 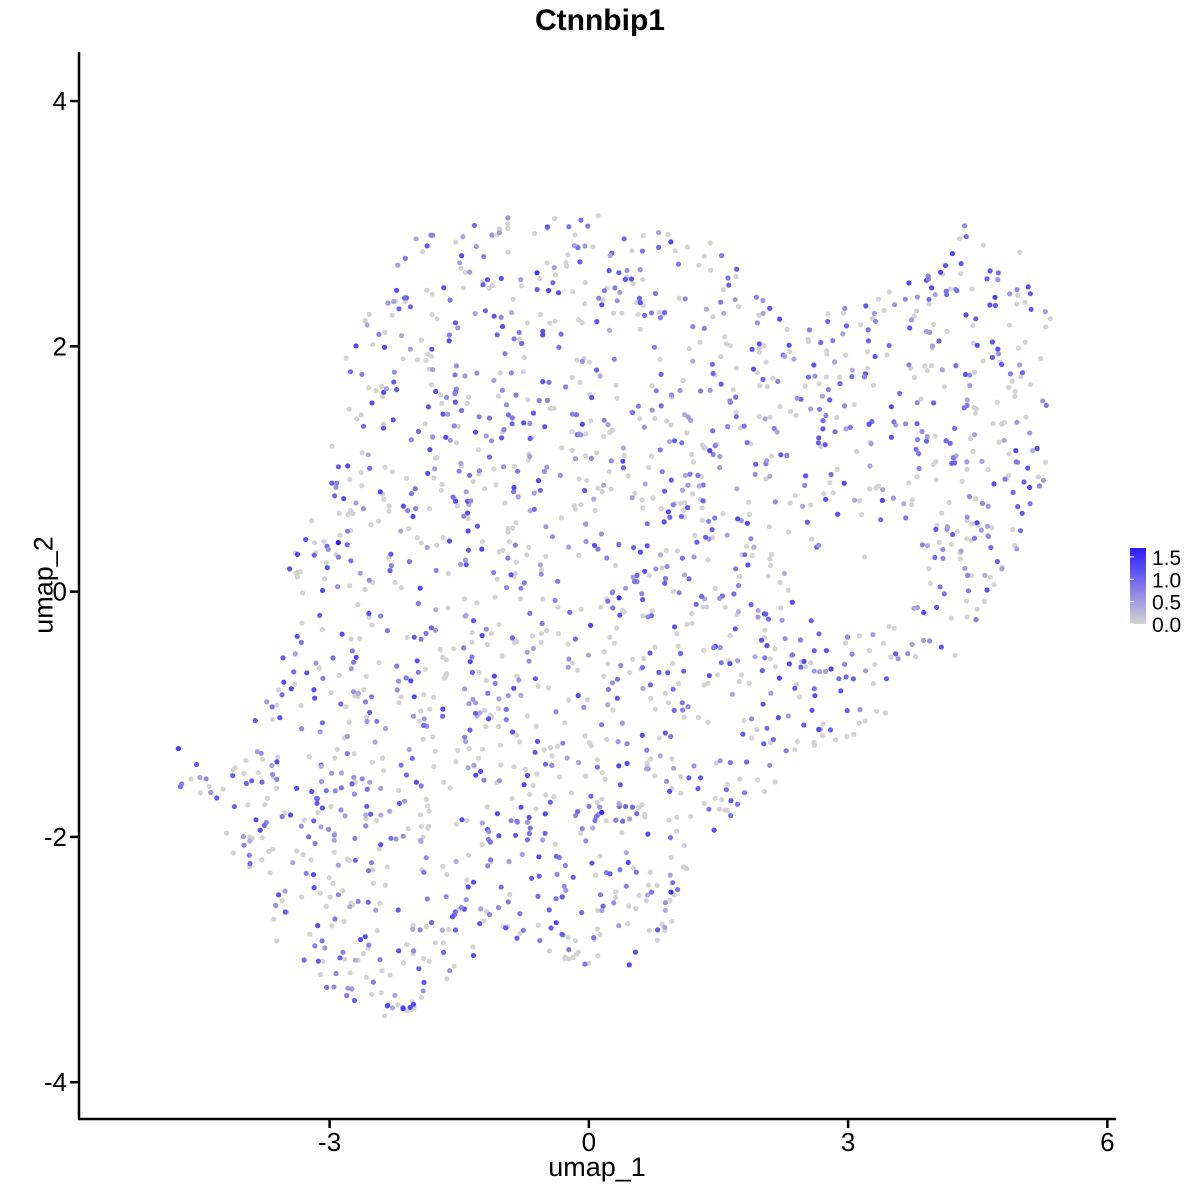 What do you see at coordinates (671, 892) in the screenshot?
I see `data-point-high` at bounding box center [671, 892].